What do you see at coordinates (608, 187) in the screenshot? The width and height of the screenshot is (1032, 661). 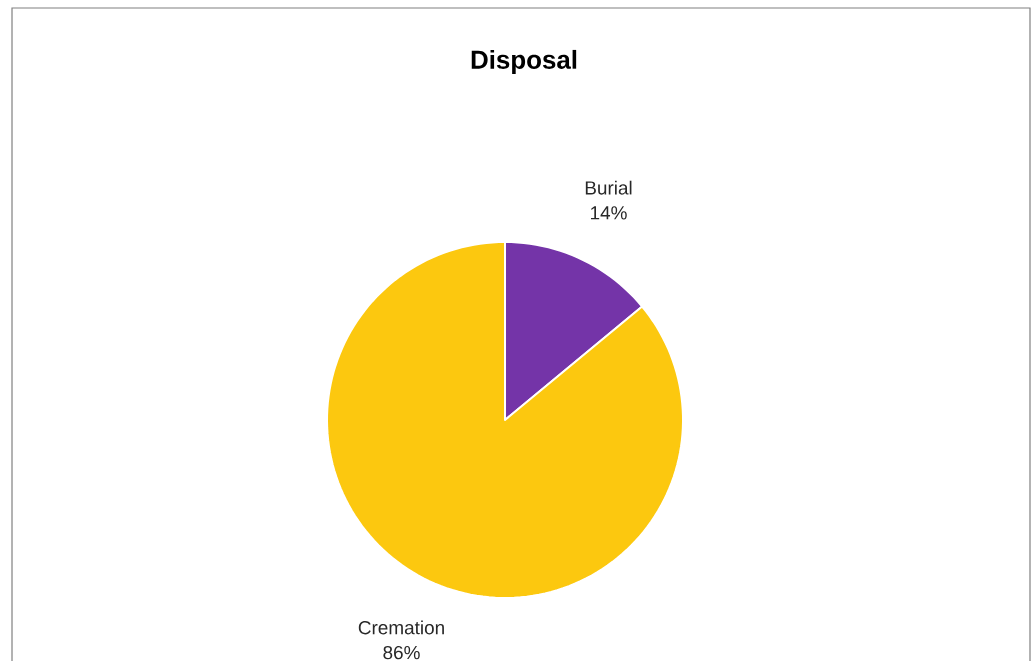 I see `slice-label: Burial` at bounding box center [608, 187].